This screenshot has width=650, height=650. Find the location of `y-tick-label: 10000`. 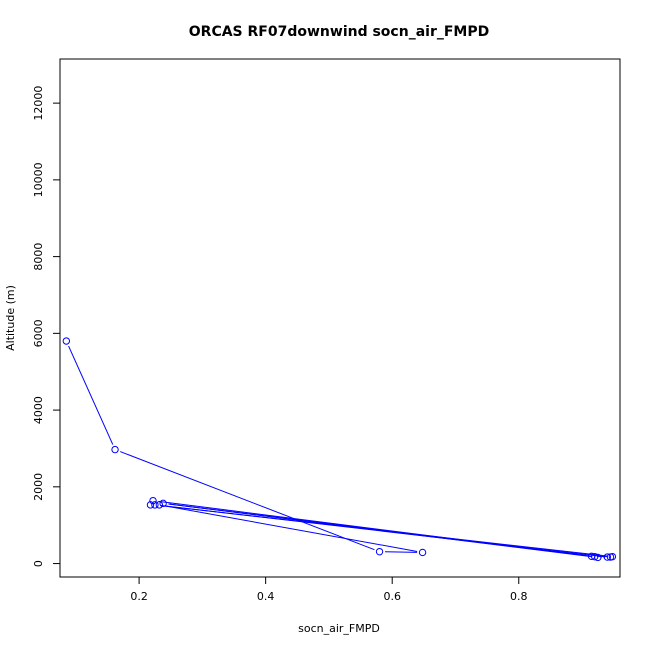

y-tick-label: 10000 is located at coordinates (38, 179).